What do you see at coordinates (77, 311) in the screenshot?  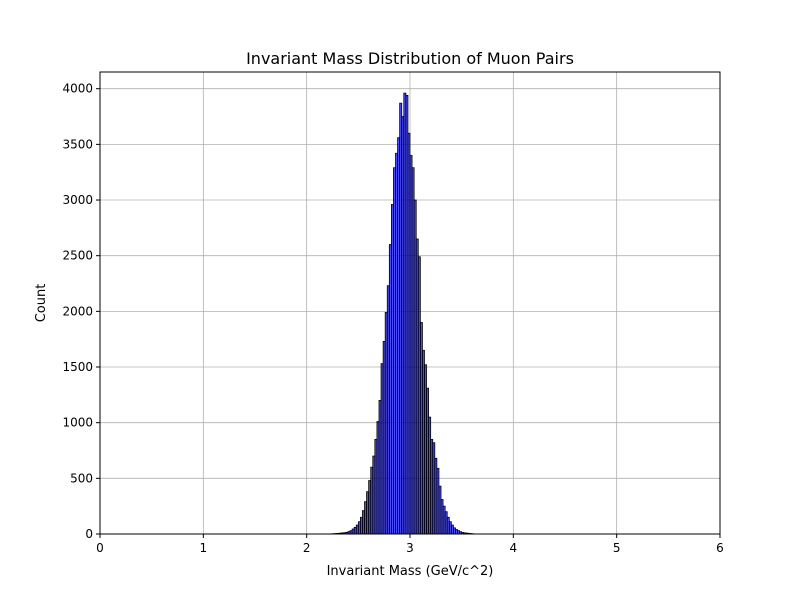 I see `y-tick-label: 2000` at bounding box center [77, 311].